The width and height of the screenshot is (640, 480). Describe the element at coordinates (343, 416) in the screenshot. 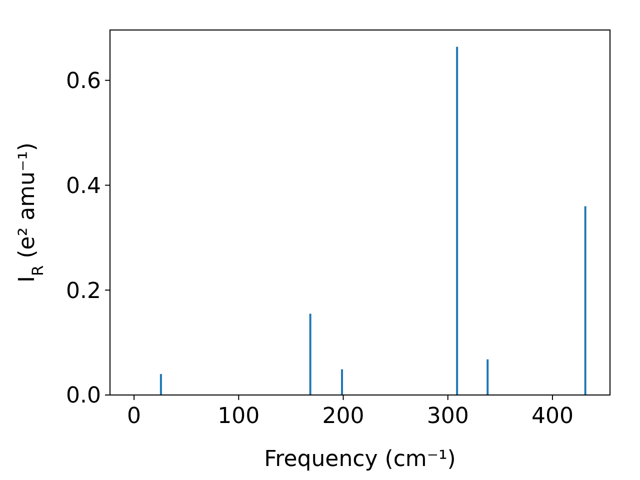

I see `x-tick-label: 200` at that location.